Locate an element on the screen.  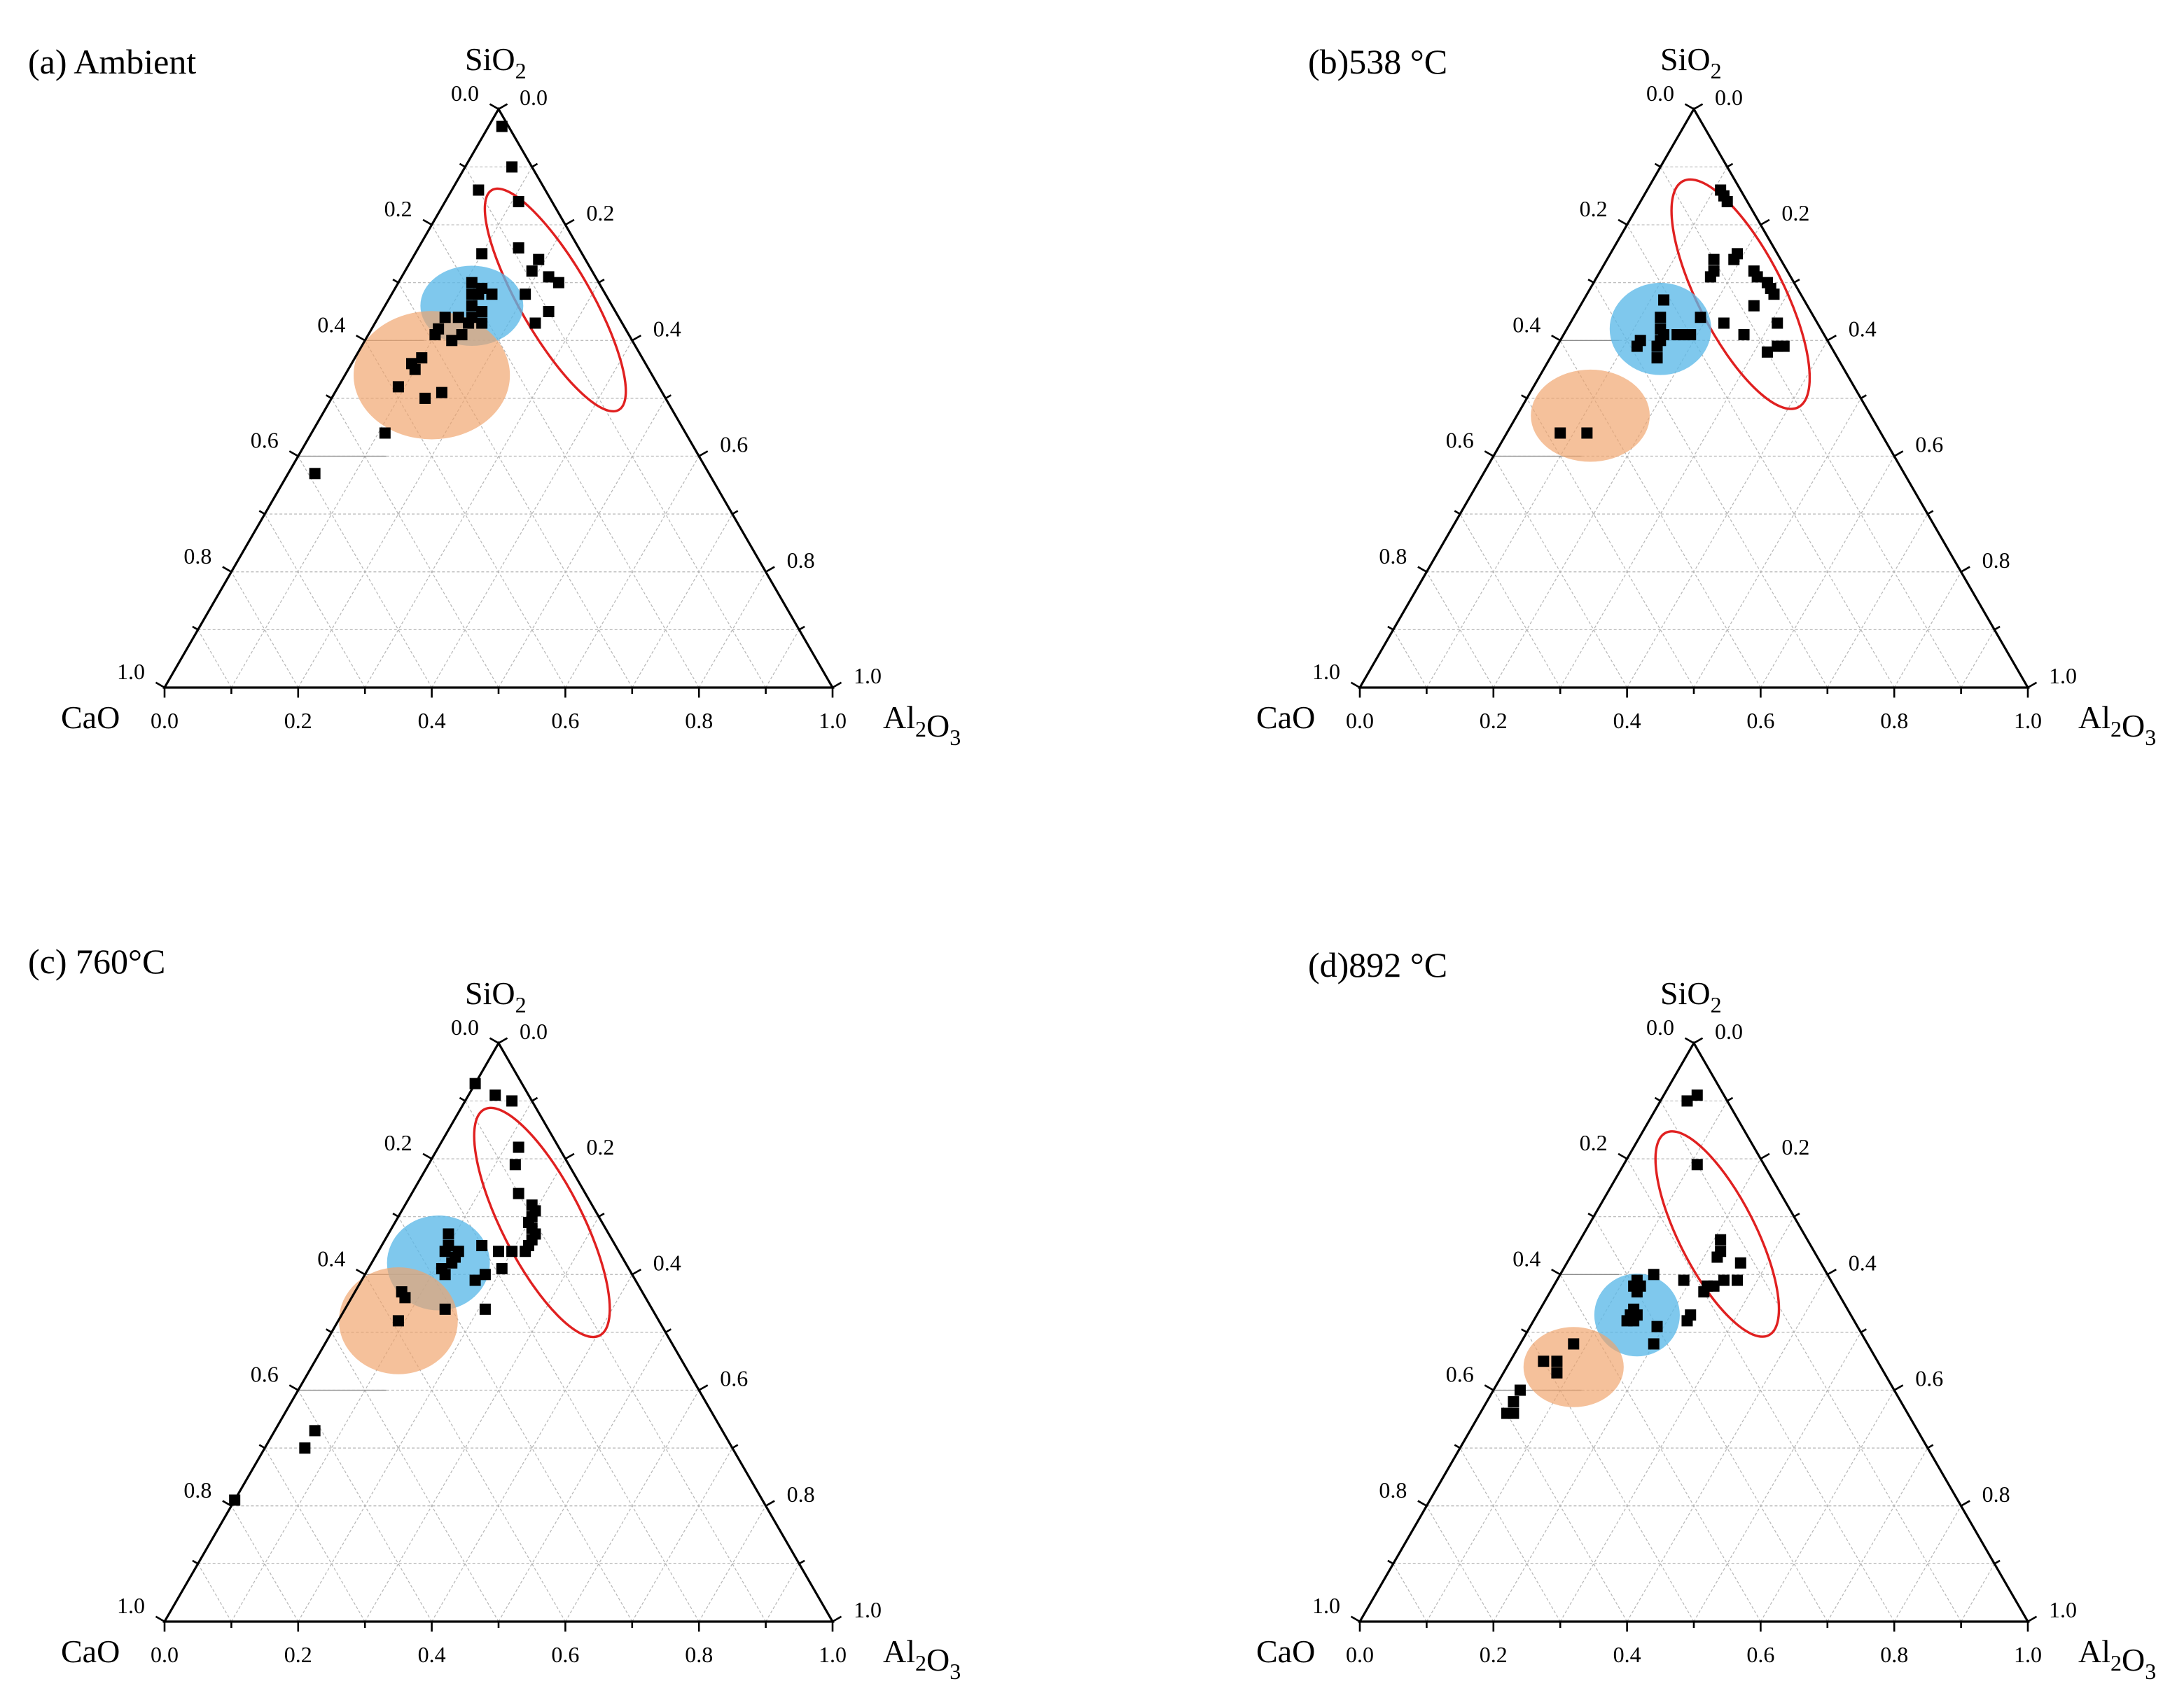
tick-label-left: 0.0 is located at coordinates (1660, 93).